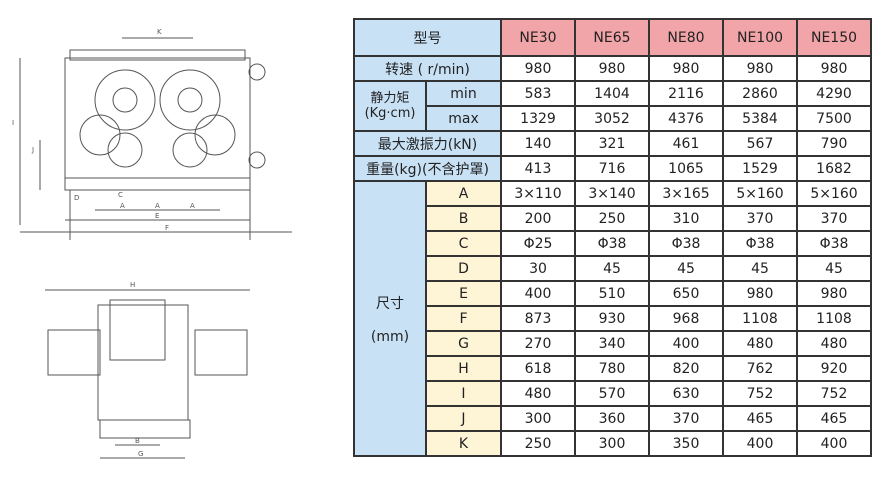 The height and width of the screenshot is (477, 890). What do you see at coordinates (612, 368) in the screenshot?
I see `dim-value: 780` at bounding box center [612, 368].